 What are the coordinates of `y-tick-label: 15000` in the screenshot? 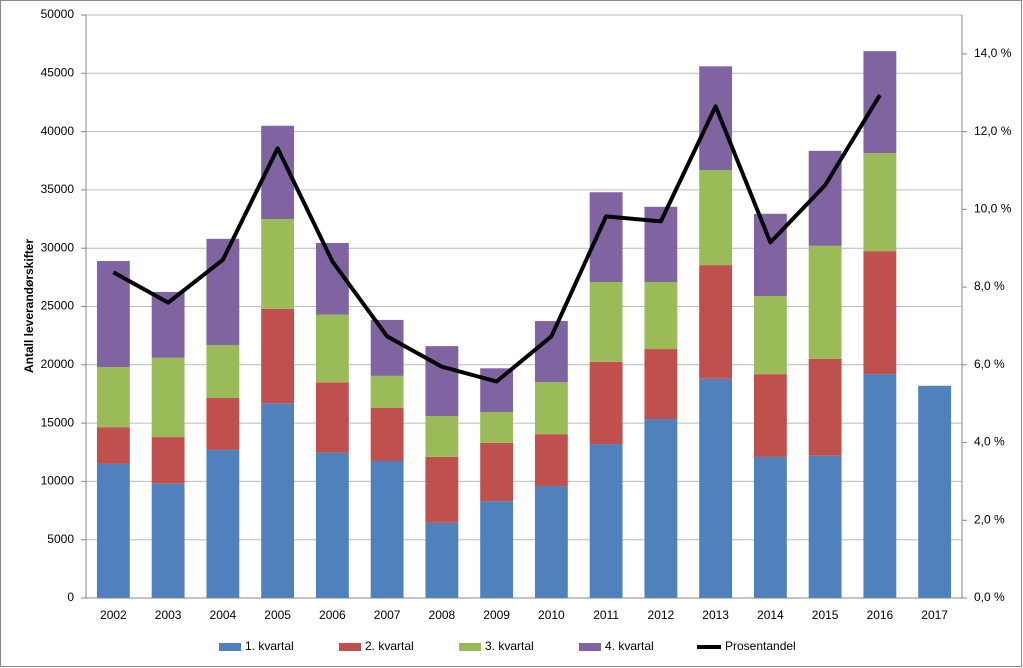 It's located at (58, 422).